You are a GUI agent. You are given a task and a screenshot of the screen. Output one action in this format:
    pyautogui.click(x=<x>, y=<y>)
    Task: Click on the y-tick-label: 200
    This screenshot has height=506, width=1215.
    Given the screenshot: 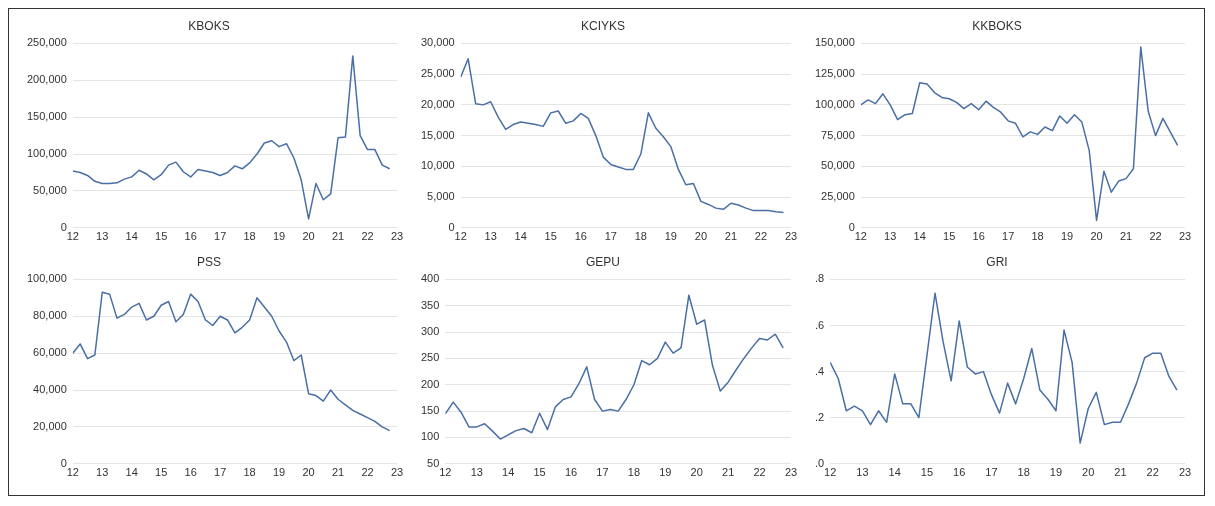 What is the action you would take?
    pyautogui.click(x=430, y=383)
    